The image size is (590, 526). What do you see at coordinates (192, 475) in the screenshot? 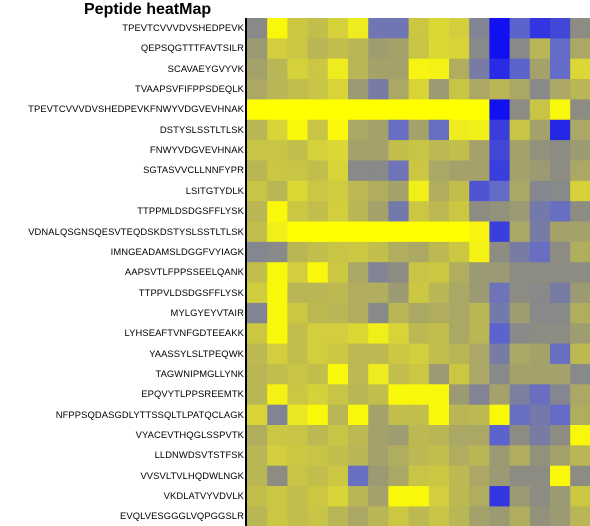
I see `row-label: VVSVLTVLHQDWLNGK` at bounding box center [192, 475].